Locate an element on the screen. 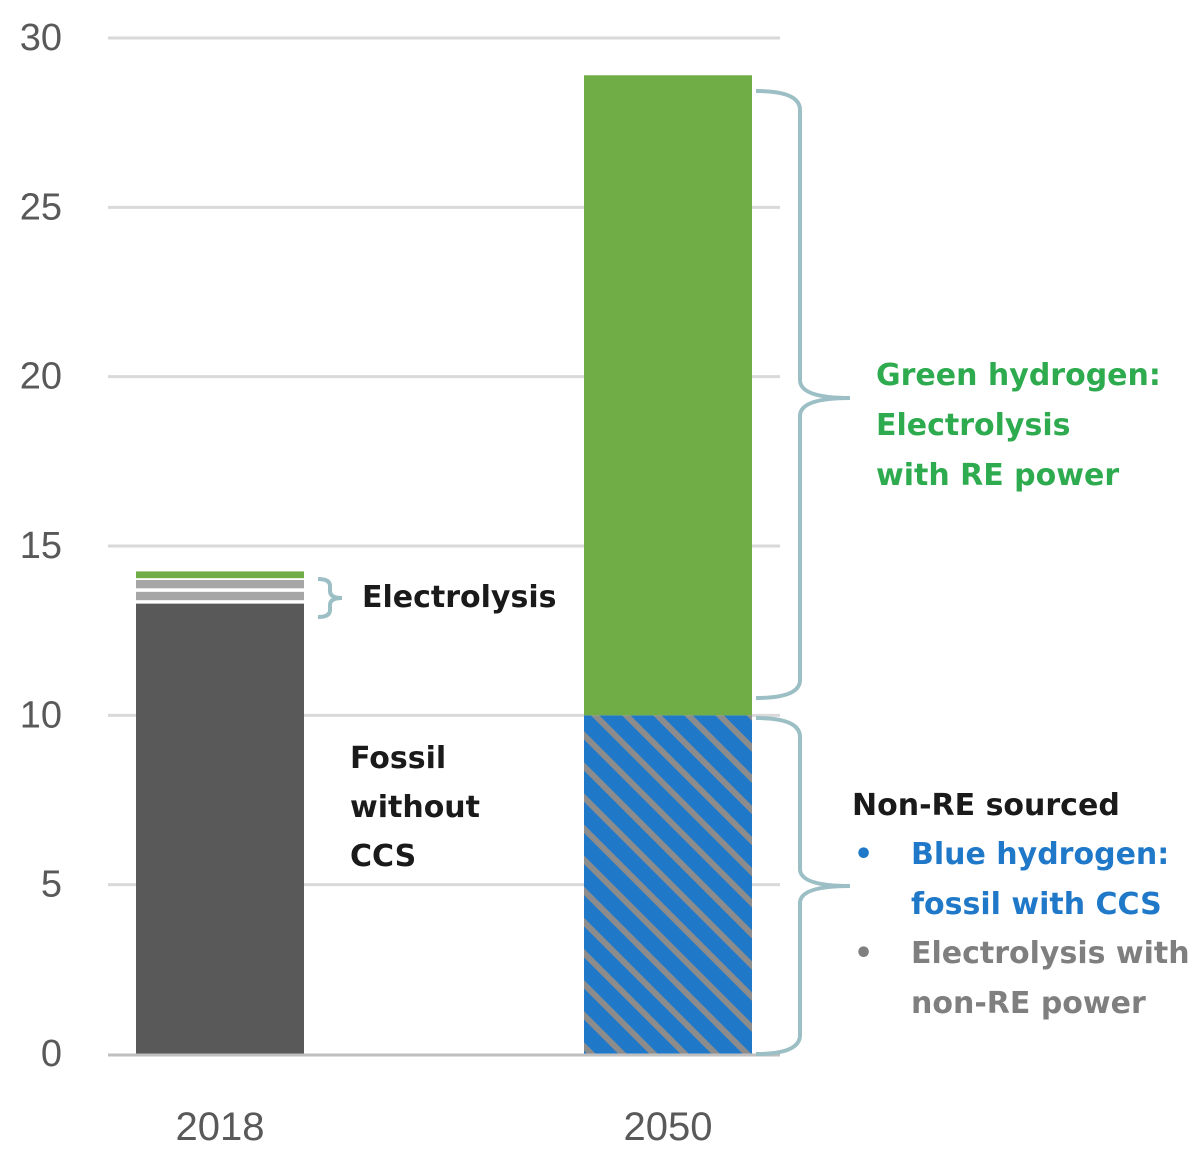 The height and width of the screenshot is (1174, 1200). annotation-grey-line-2: non-RE power is located at coordinates (1028, 1003).